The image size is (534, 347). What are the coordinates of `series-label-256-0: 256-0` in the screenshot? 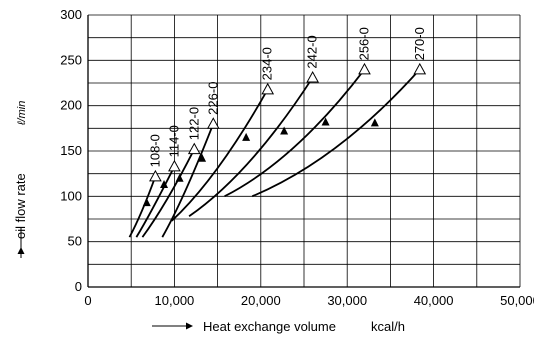 It's located at (363, 43).